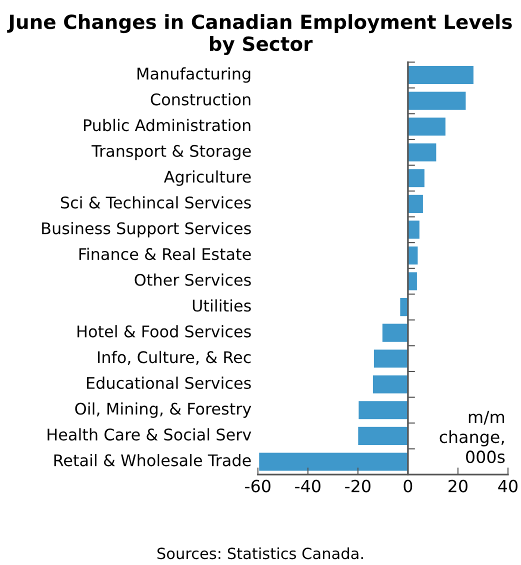  I want to click on y-tick-label: Hotel & Food Services, so click(164, 331).